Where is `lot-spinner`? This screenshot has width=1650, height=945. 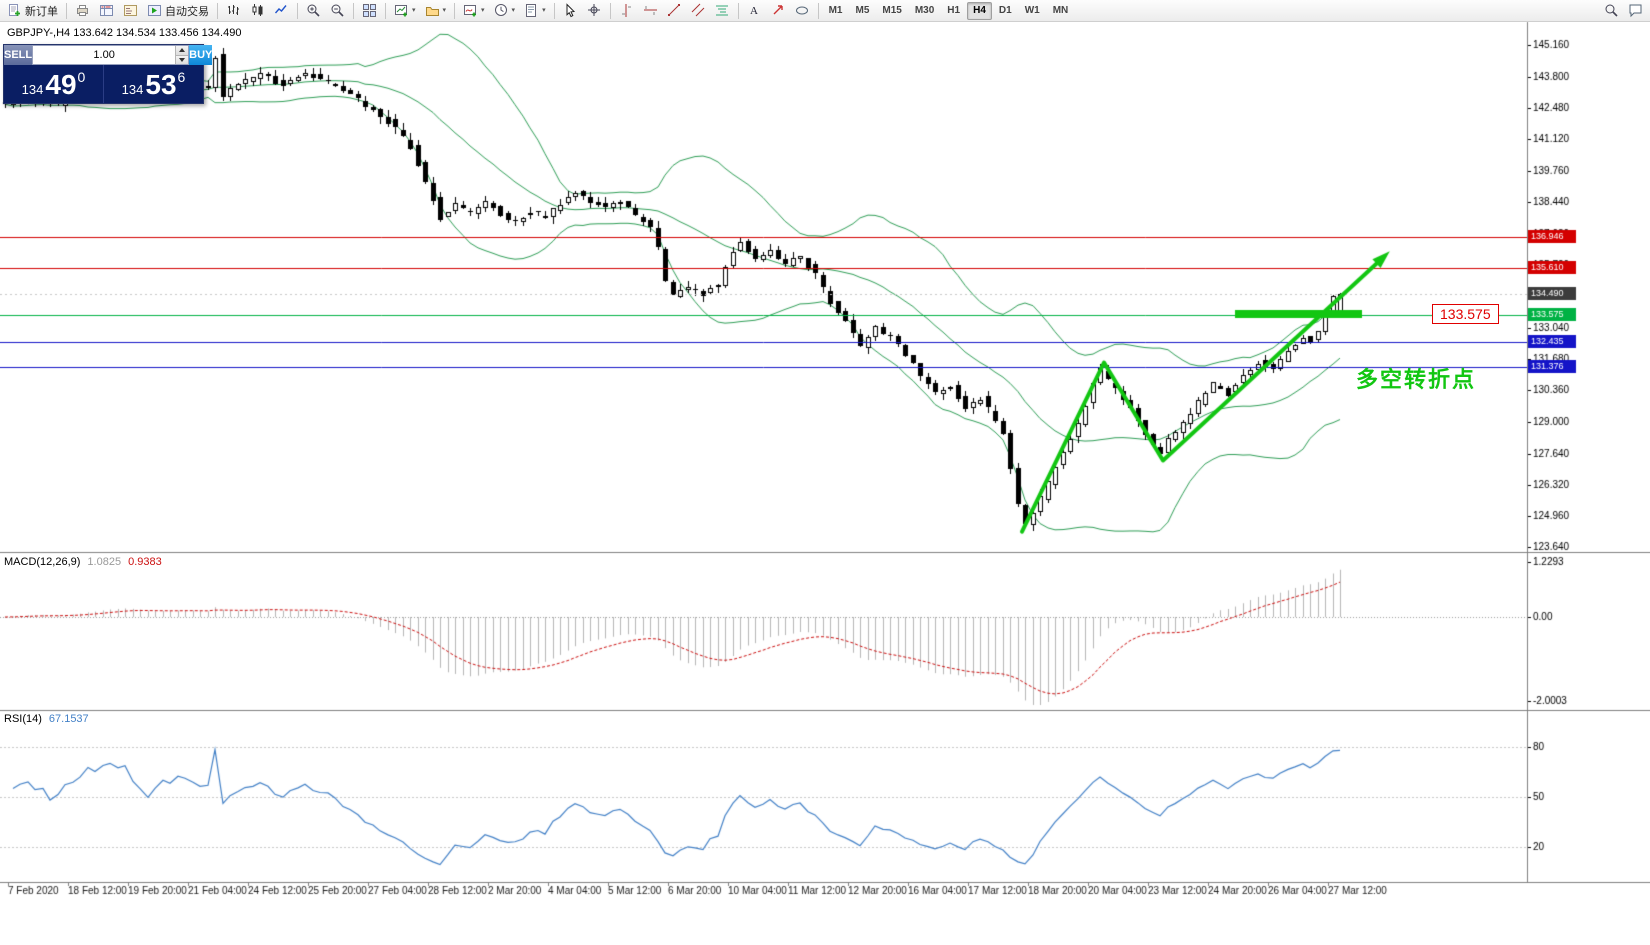 lot-spinner is located at coordinates (182, 55).